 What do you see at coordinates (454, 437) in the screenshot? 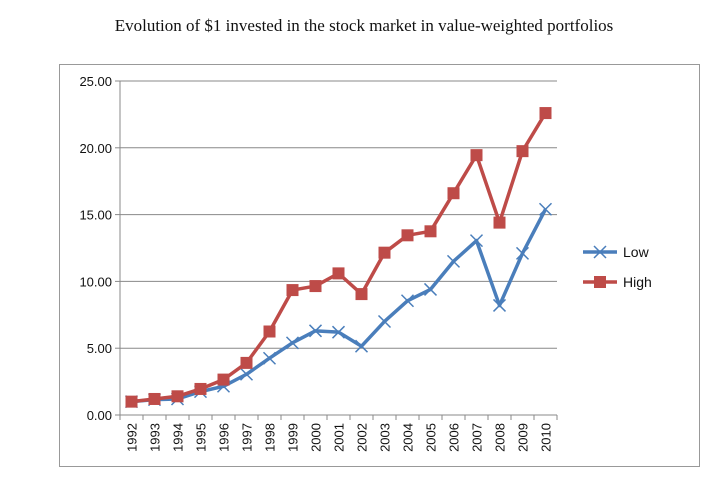
I see `x-tick-label: 2006` at bounding box center [454, 437].